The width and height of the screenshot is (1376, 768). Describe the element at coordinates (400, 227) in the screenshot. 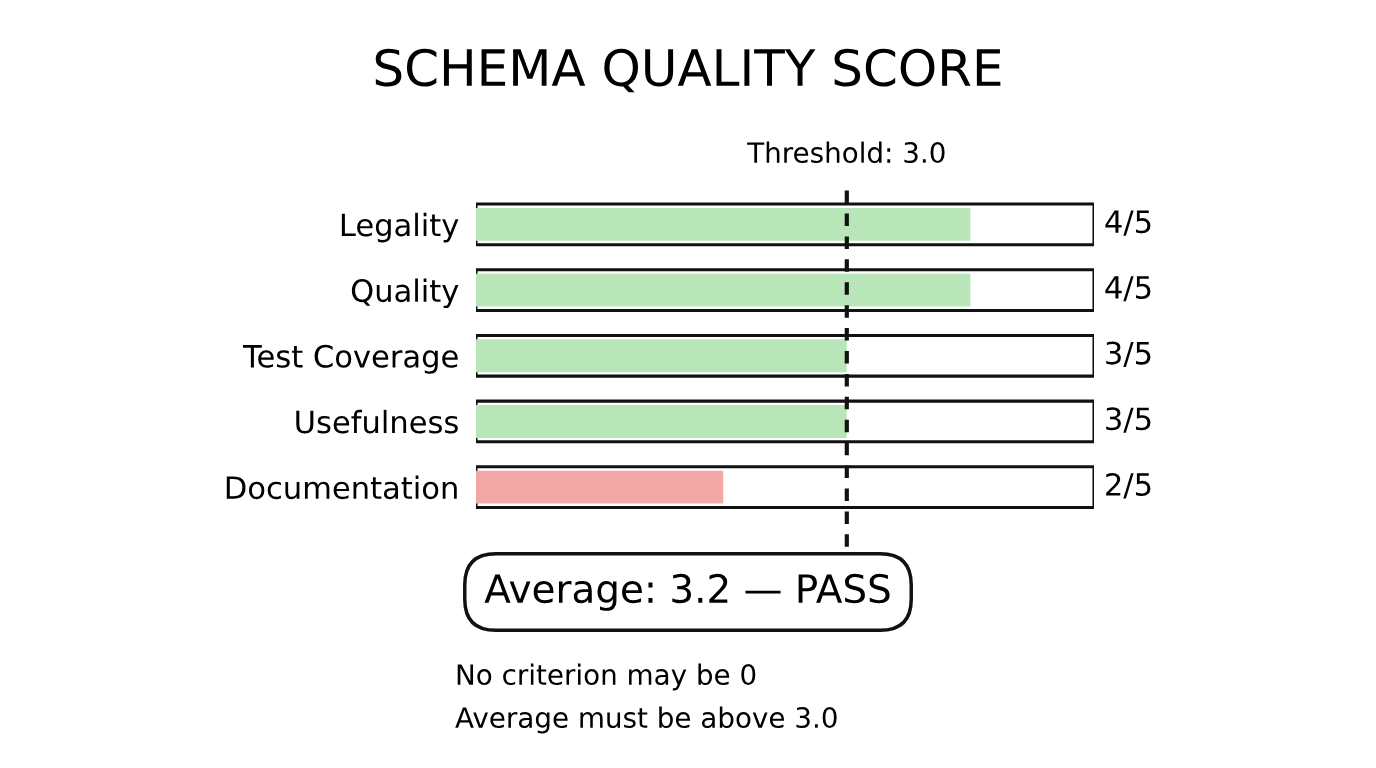

I see `y-tick-label: Legality` at that location.